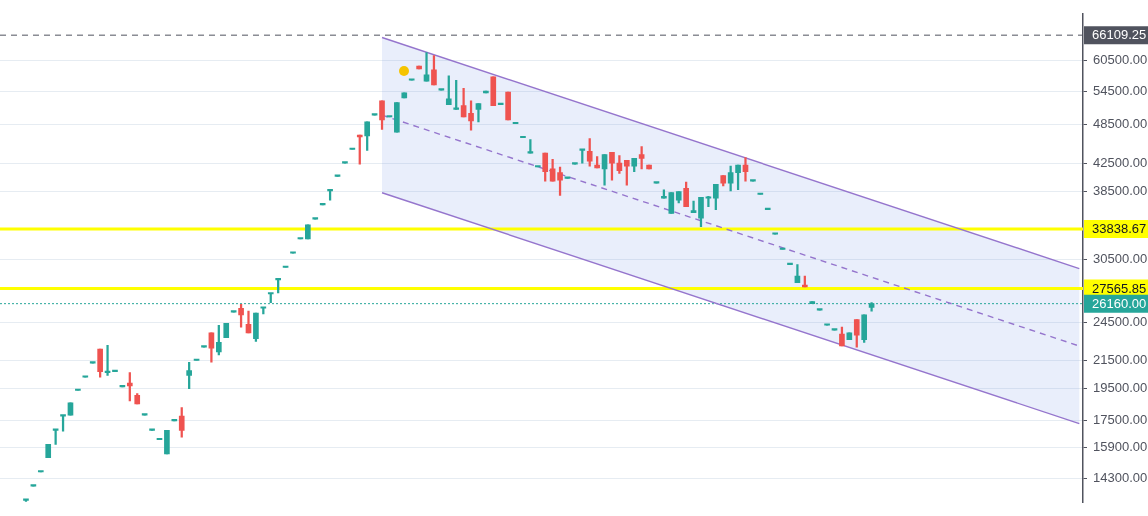 The width and height of the screenshot is (1148, 516). Describe the element at coordinates (1119, 303) in the screenshot. I see `ref-line-label: 26160.00` at that location.